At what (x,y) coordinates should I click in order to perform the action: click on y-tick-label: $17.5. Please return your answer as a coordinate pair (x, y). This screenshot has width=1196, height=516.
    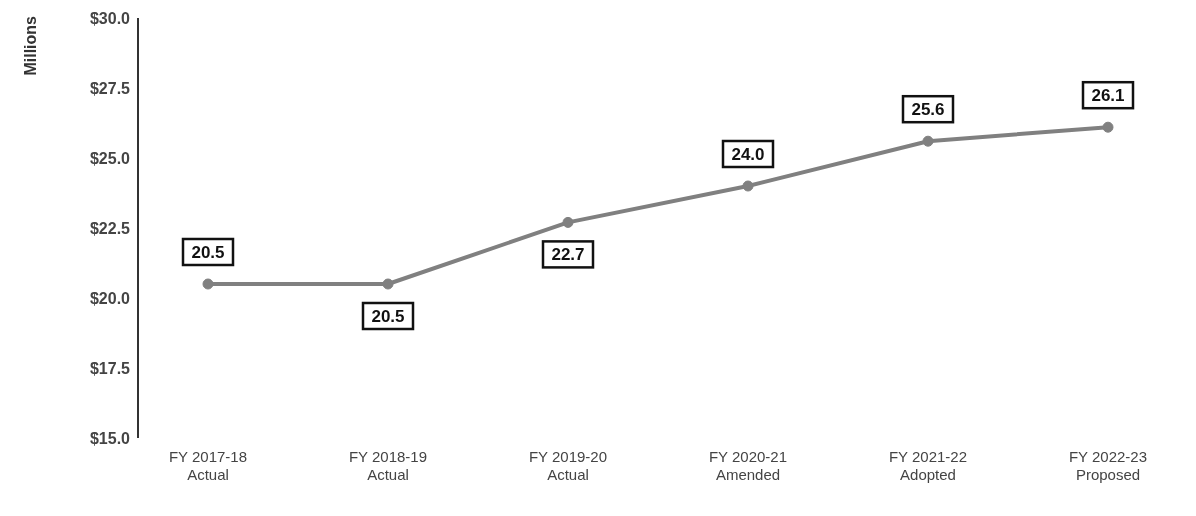
    Looking at the image, I should click on (110, 368).